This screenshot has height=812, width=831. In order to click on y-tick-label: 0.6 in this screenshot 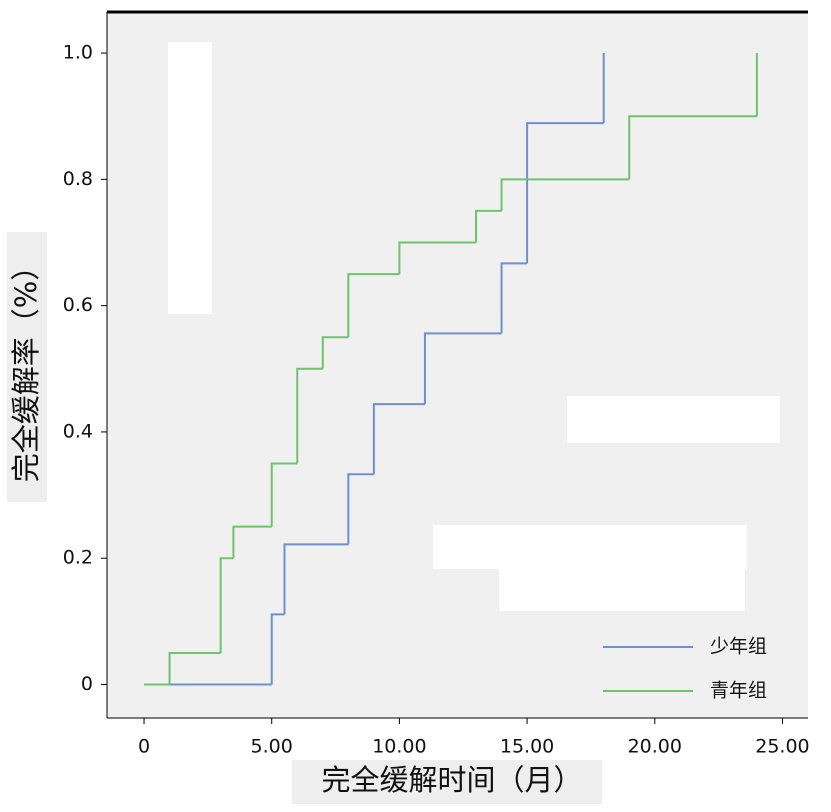, I will do `click(78, 305)`.